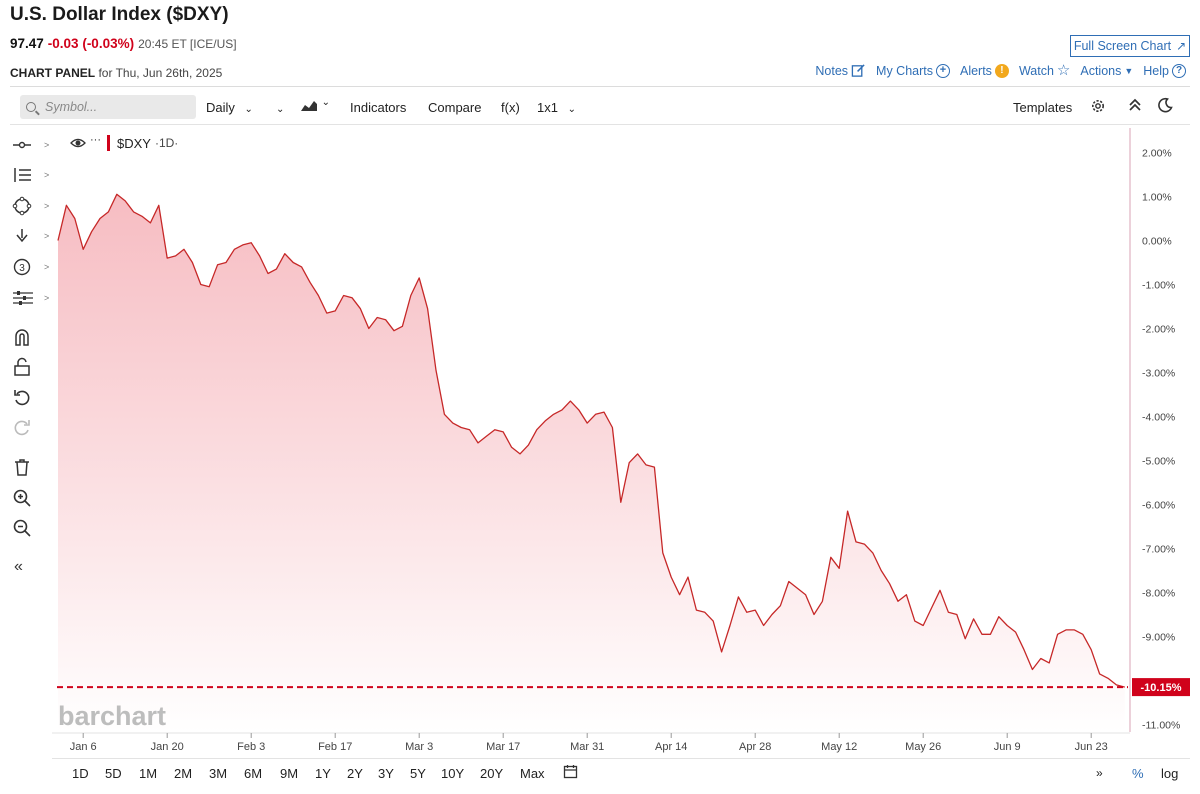 The width and height of the screenshot is (1200, 794). What do you see at coordinates (22, 467) in the screenshot?
I see `trash-icon` at bounding box center [22, 467].